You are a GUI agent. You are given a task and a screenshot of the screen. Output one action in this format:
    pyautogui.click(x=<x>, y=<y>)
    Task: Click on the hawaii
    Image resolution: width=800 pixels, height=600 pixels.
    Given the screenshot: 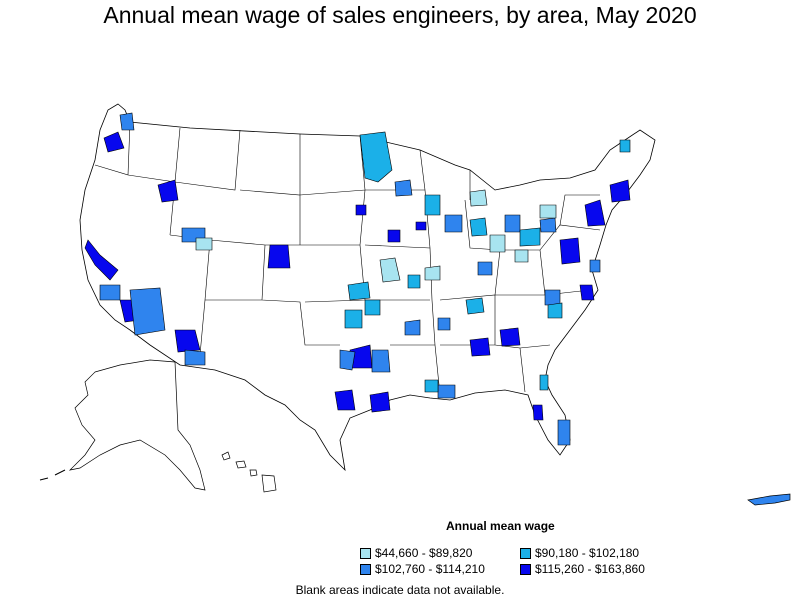 What is the action you would take?
    pyautogui.click(x=249, y=472)
    